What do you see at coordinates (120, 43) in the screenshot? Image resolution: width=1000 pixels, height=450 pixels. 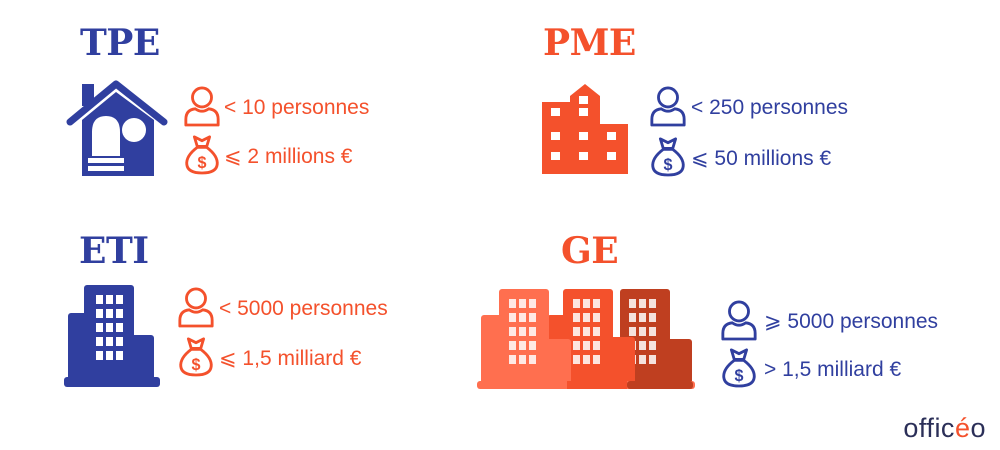 I see `tpe-title: TPE` at bounding box center [120, 43].